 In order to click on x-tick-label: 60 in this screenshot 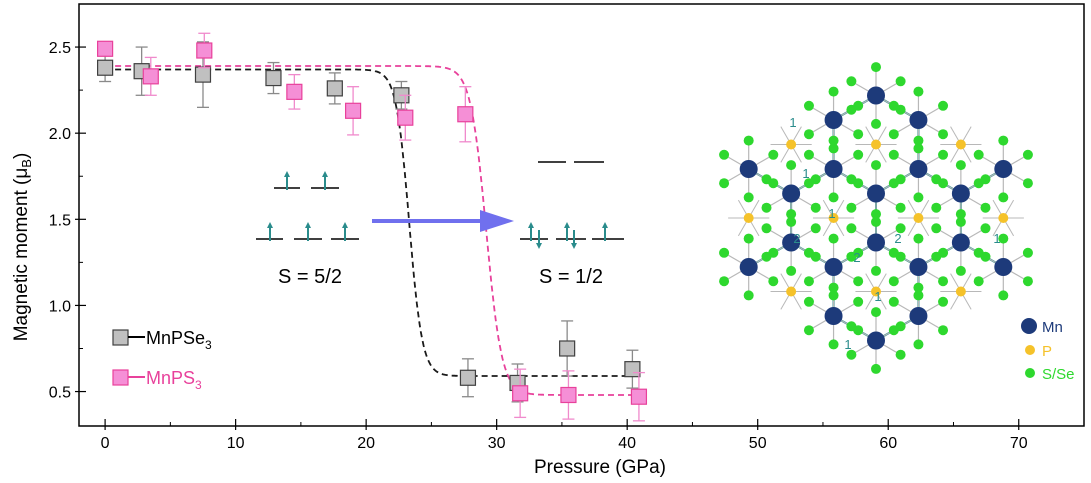, I will do `click(888, 443)`.